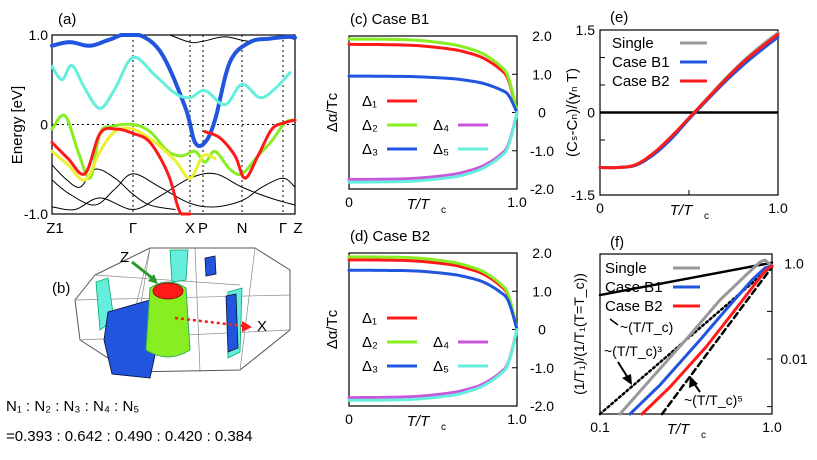  Describe the element at coordinates (190, 228) in the screenshot. I see `panel-a-xtick-label: X` at that location.